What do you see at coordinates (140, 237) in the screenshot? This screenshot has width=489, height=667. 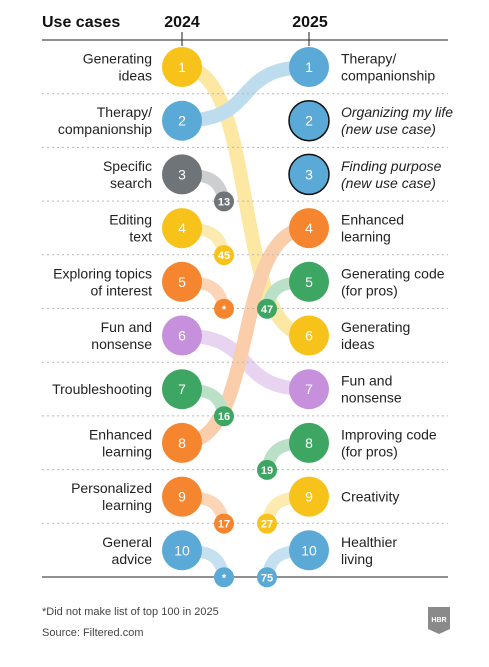 I see `left-use-case-label-line: text` at bounding box center [140, 237].